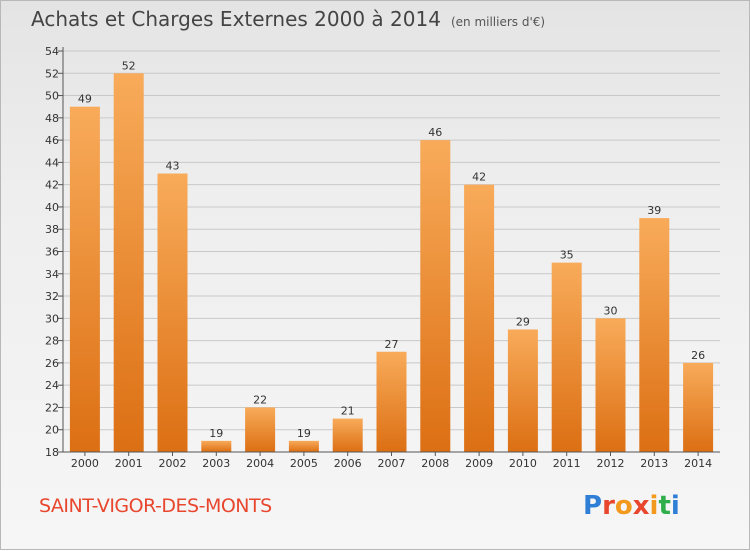 The height and width of the screenshot is (551, 750). I want to click on proxiti-logo: Proxiti, so click(631, 506).